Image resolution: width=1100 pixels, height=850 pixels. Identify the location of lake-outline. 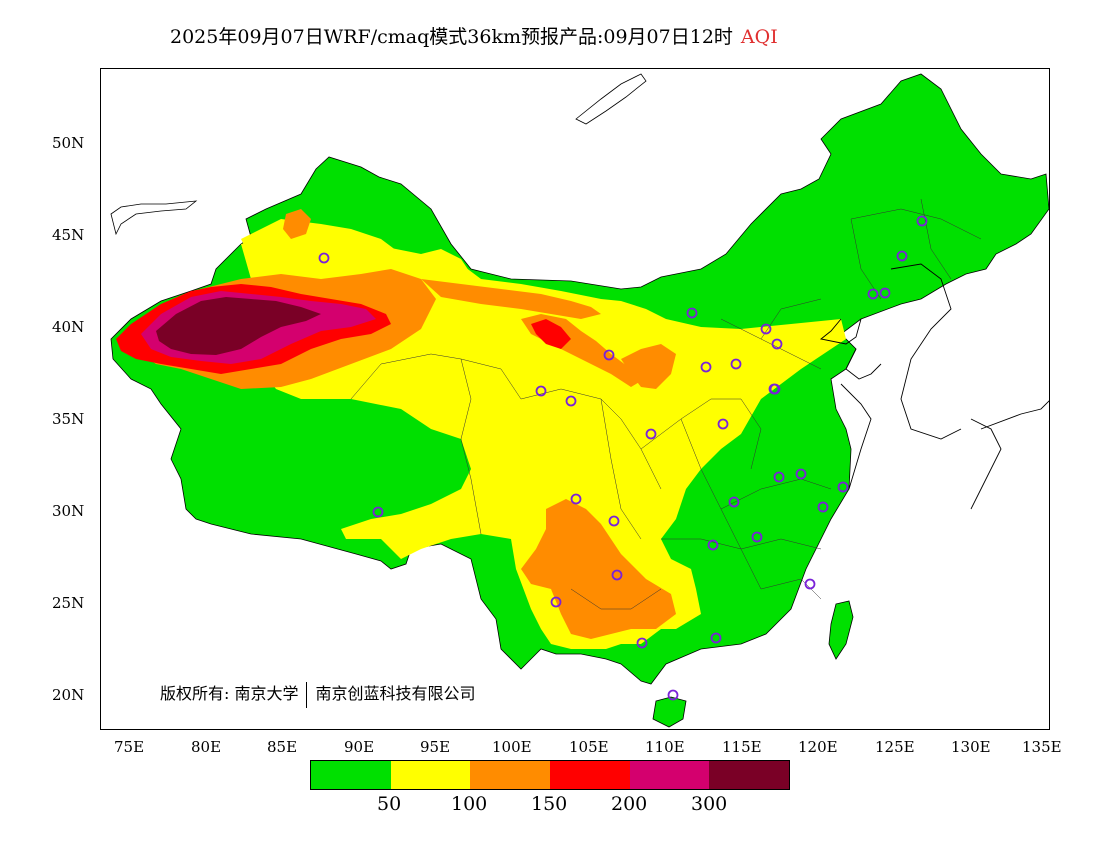
(154, 218).